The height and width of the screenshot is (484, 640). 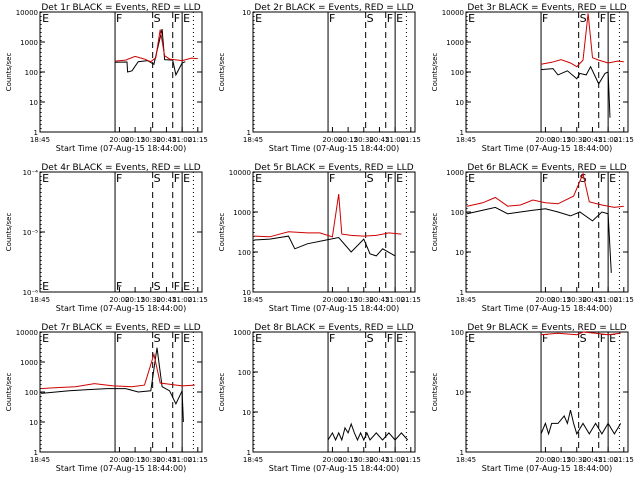 I want to click on panel-title: Det 8r BLACK = Events, RED = LLD, so click(x=333, y=328).